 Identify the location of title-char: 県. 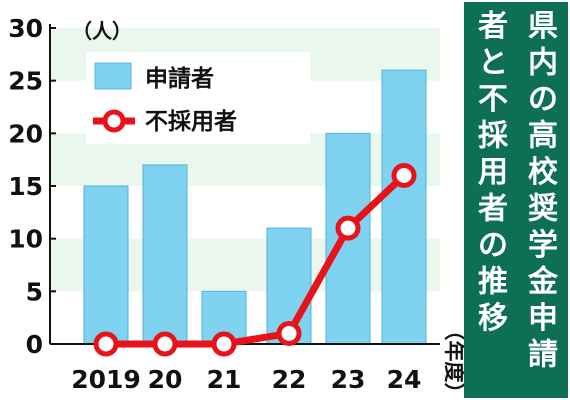
(543, 26).